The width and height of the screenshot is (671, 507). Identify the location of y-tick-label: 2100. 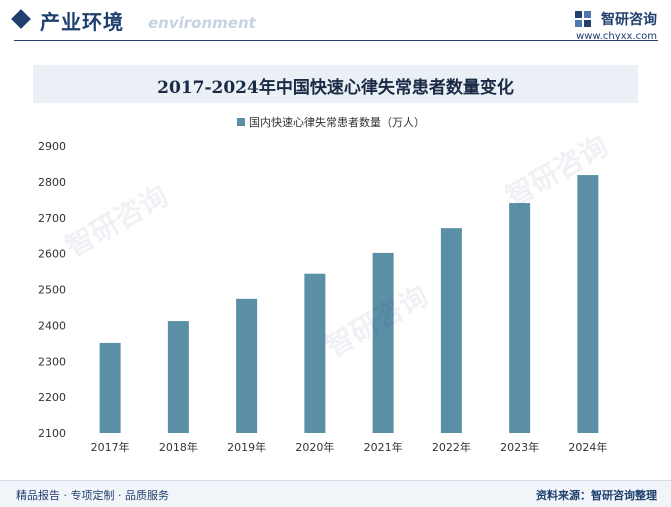
(52, 433).